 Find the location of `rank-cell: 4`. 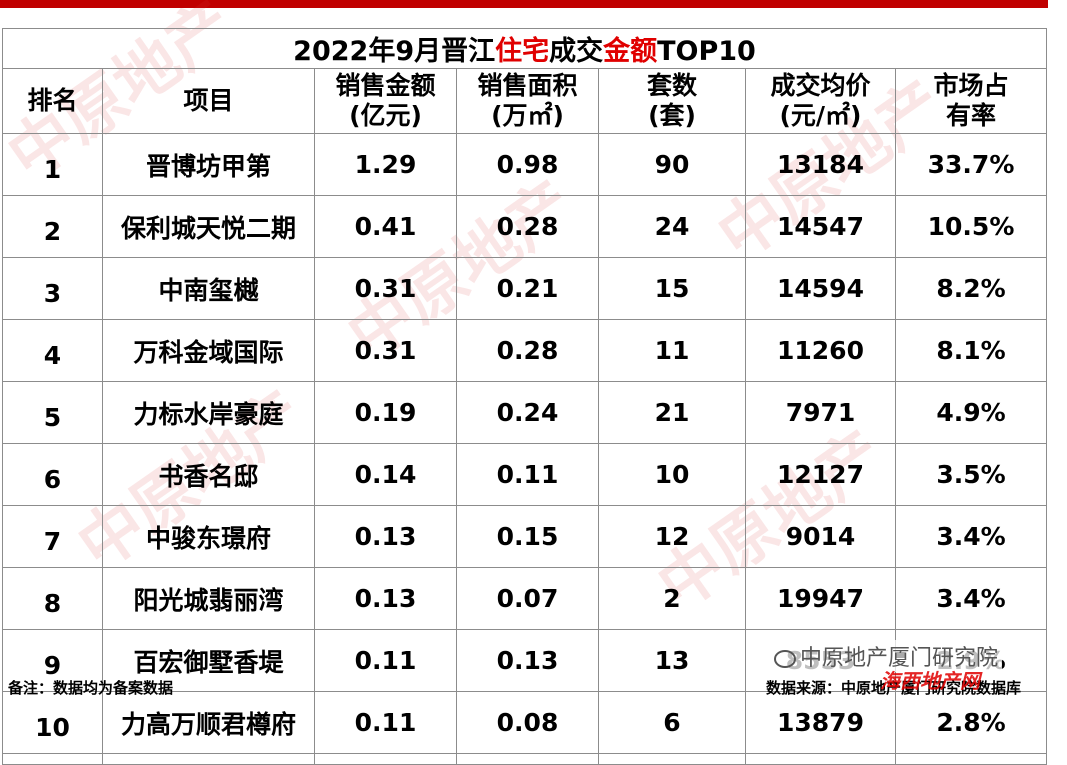

rank-cell: 4 is located at coordinates (52, 350).